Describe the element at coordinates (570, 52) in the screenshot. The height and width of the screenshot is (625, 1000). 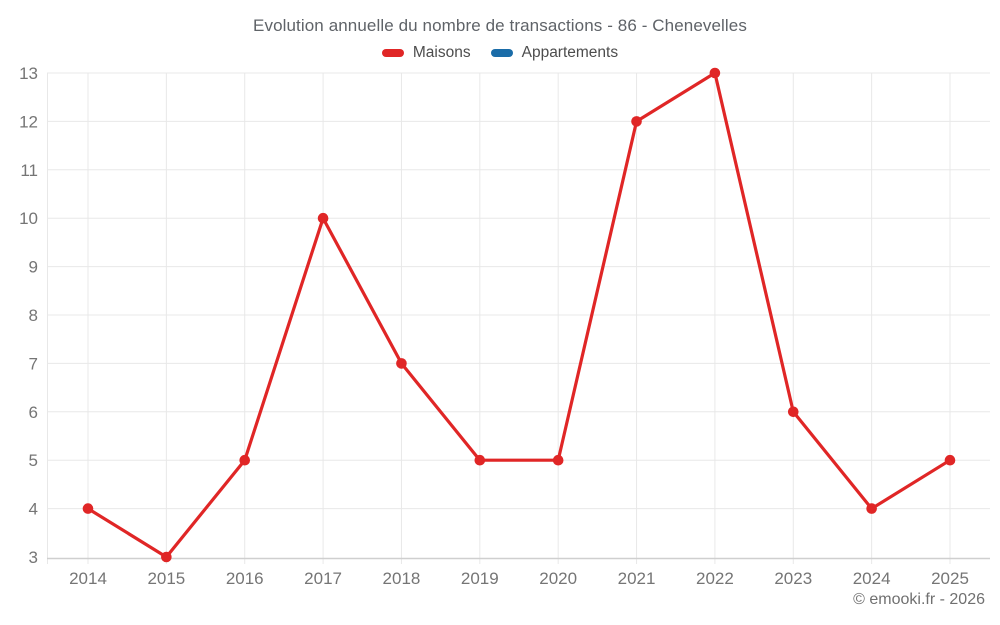
I see `legend-label-appartements: Appartements` at that location.